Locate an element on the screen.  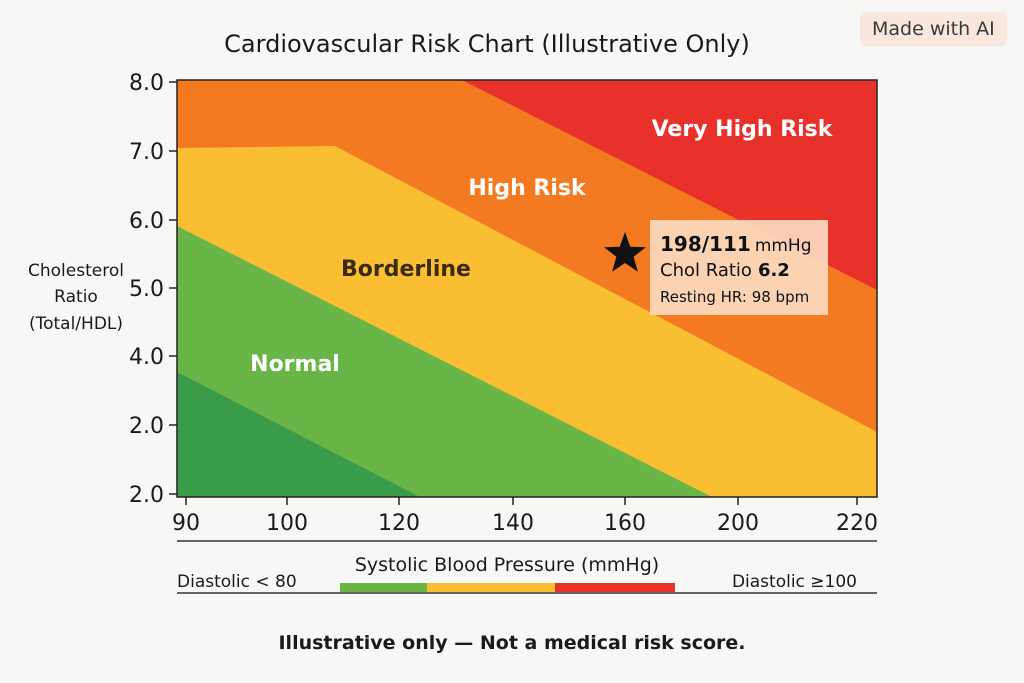
annotation-chol: Chol Ratio 6.2 is located at coordinates (725, 270).